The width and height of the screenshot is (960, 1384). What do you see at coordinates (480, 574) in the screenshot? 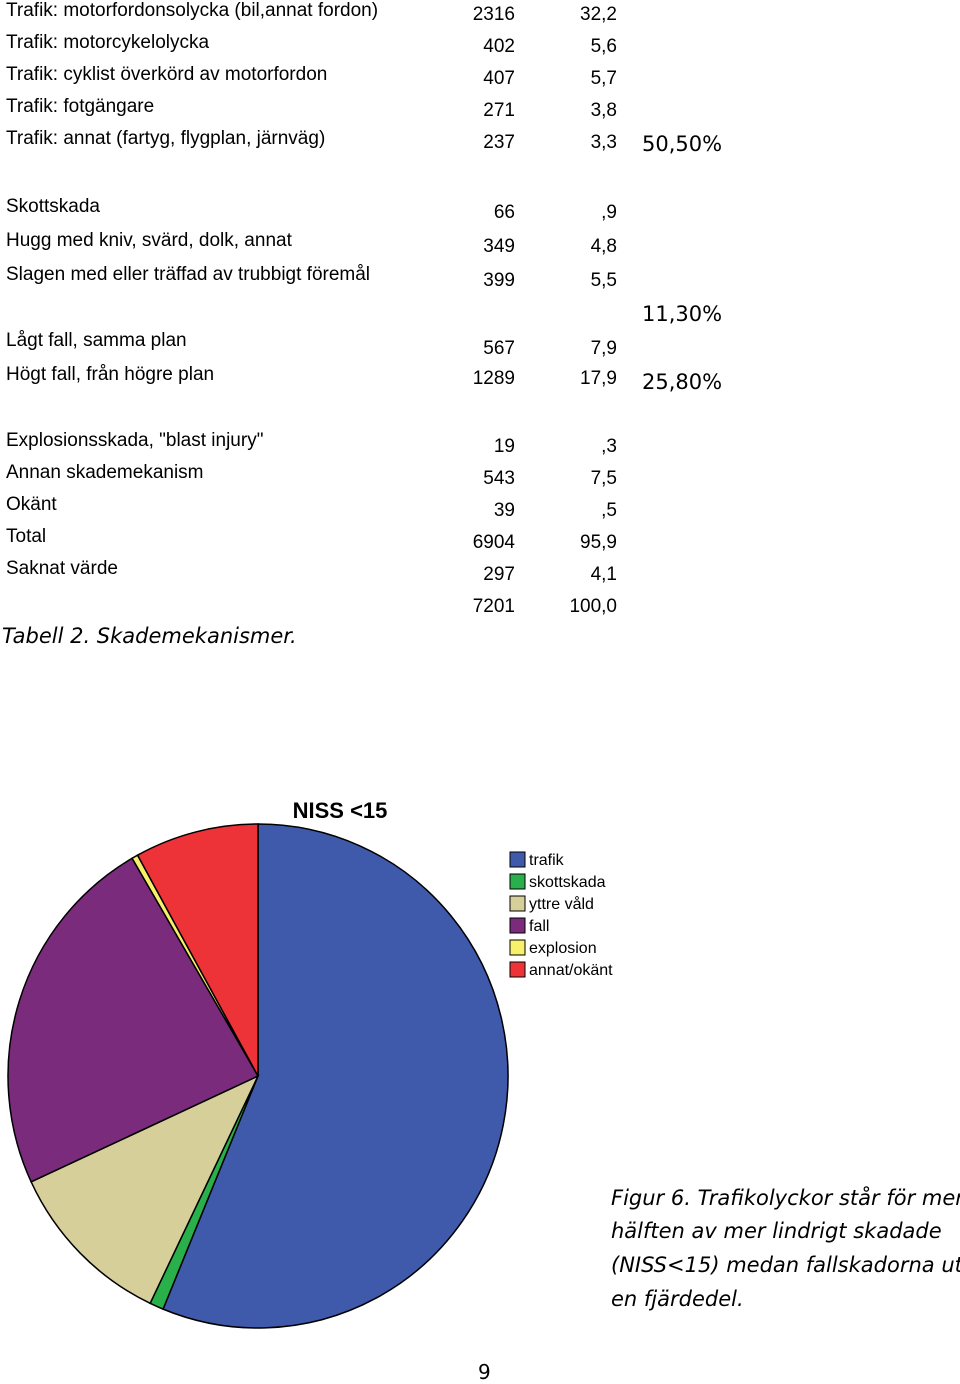
I see `table-row: Saknat värde 297 4,1` at bounding box center [480, 574].